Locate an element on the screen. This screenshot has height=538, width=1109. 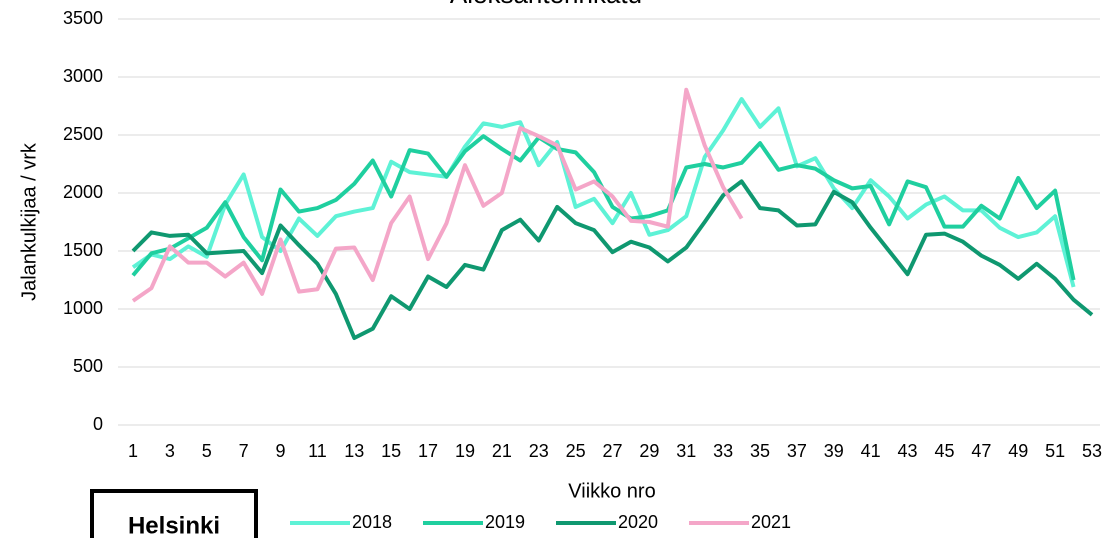
x-tick-label: 25 is located at coordinates (576, 451).